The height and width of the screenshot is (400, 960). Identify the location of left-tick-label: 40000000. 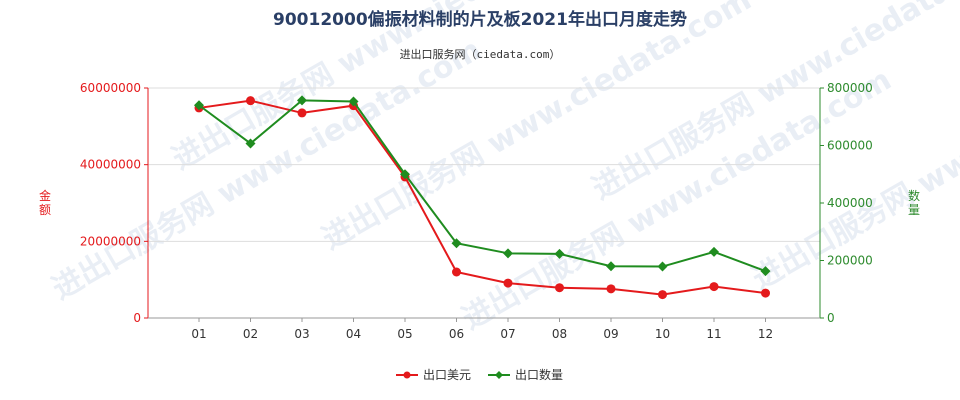
(110, 165).